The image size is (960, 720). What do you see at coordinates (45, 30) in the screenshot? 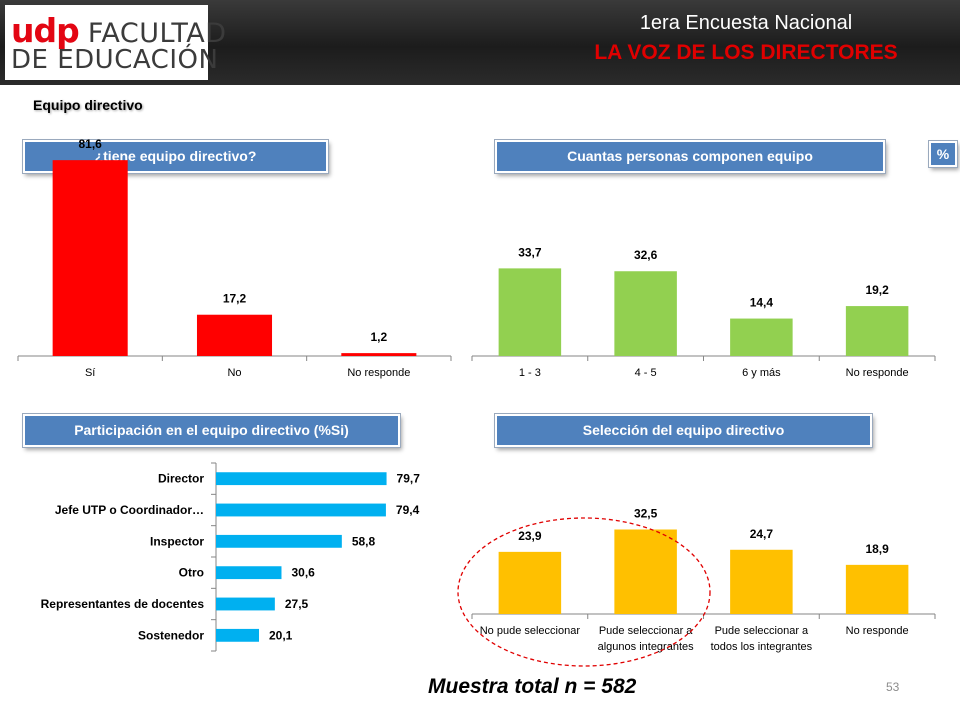
I see `logo-brand: udp` at bounding box center [45, 30].